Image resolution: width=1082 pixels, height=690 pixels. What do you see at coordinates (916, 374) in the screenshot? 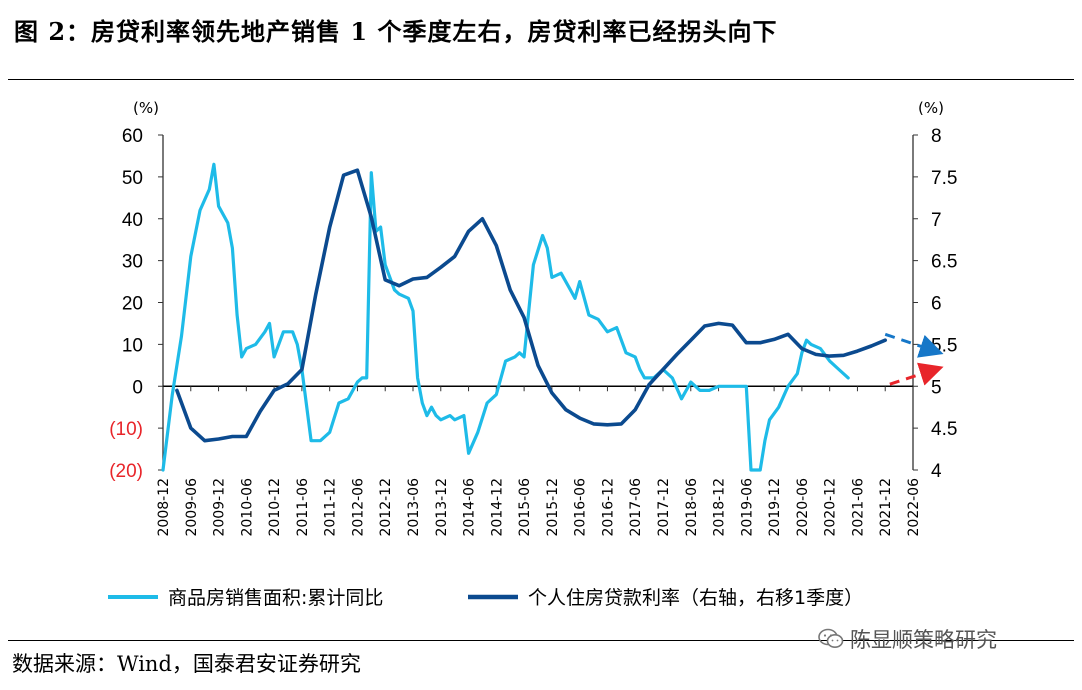
I see `sales-trend-arrow` at bounding box center [916, 374].